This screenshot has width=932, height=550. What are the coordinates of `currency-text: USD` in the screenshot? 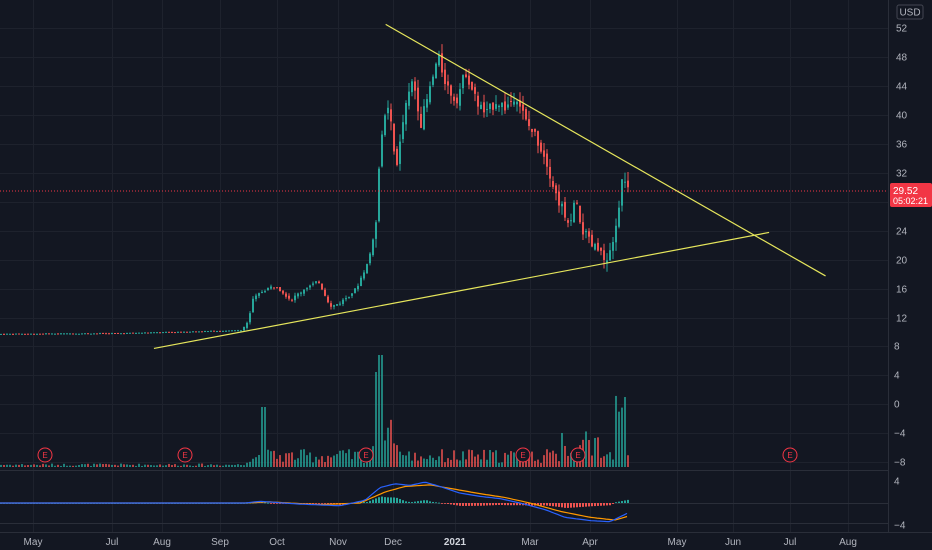 It's located at (909, 13).